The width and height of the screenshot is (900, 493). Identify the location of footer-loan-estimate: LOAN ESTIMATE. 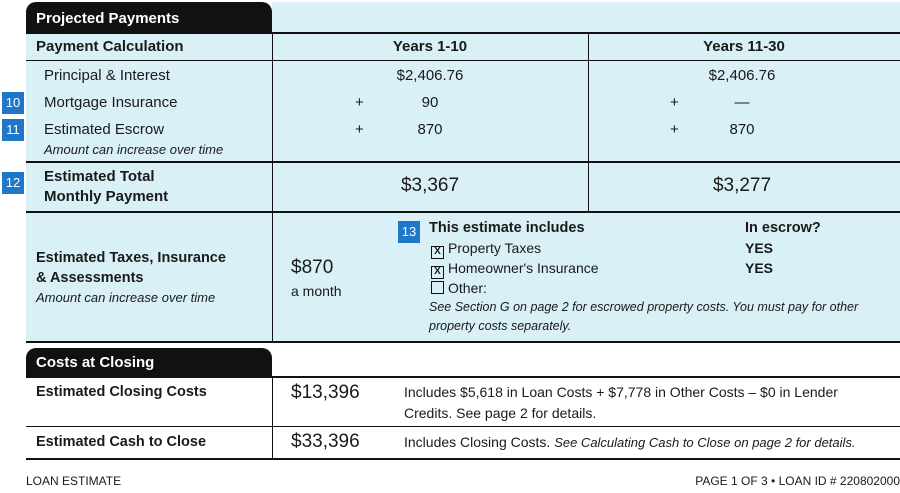
(74, 481).